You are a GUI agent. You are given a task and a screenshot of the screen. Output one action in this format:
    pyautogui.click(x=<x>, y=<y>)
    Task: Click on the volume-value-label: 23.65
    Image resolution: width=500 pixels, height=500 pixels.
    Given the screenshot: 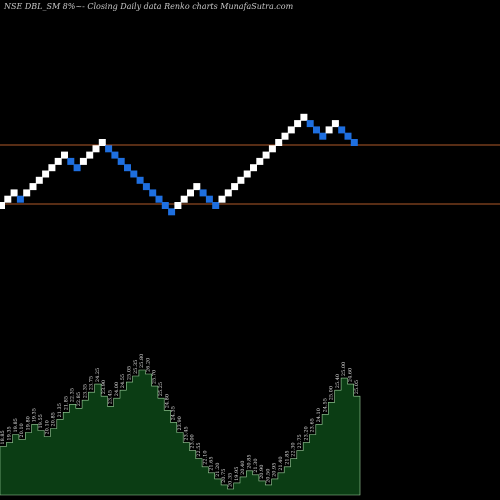 What is the action you would take?
    pyautogui.click(x=313, y=425)
    